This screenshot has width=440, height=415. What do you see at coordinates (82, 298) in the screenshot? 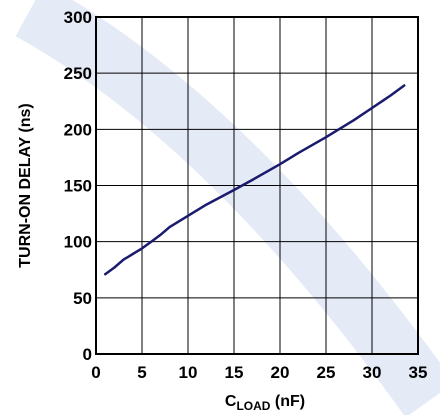
I see `y-tick-label: 50` at bounding box center [82, 298].